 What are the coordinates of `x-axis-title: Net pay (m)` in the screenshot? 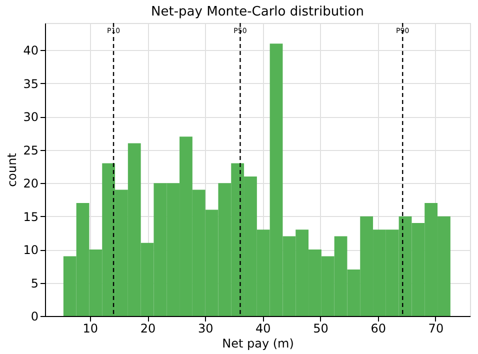 It's located at (258, 343).